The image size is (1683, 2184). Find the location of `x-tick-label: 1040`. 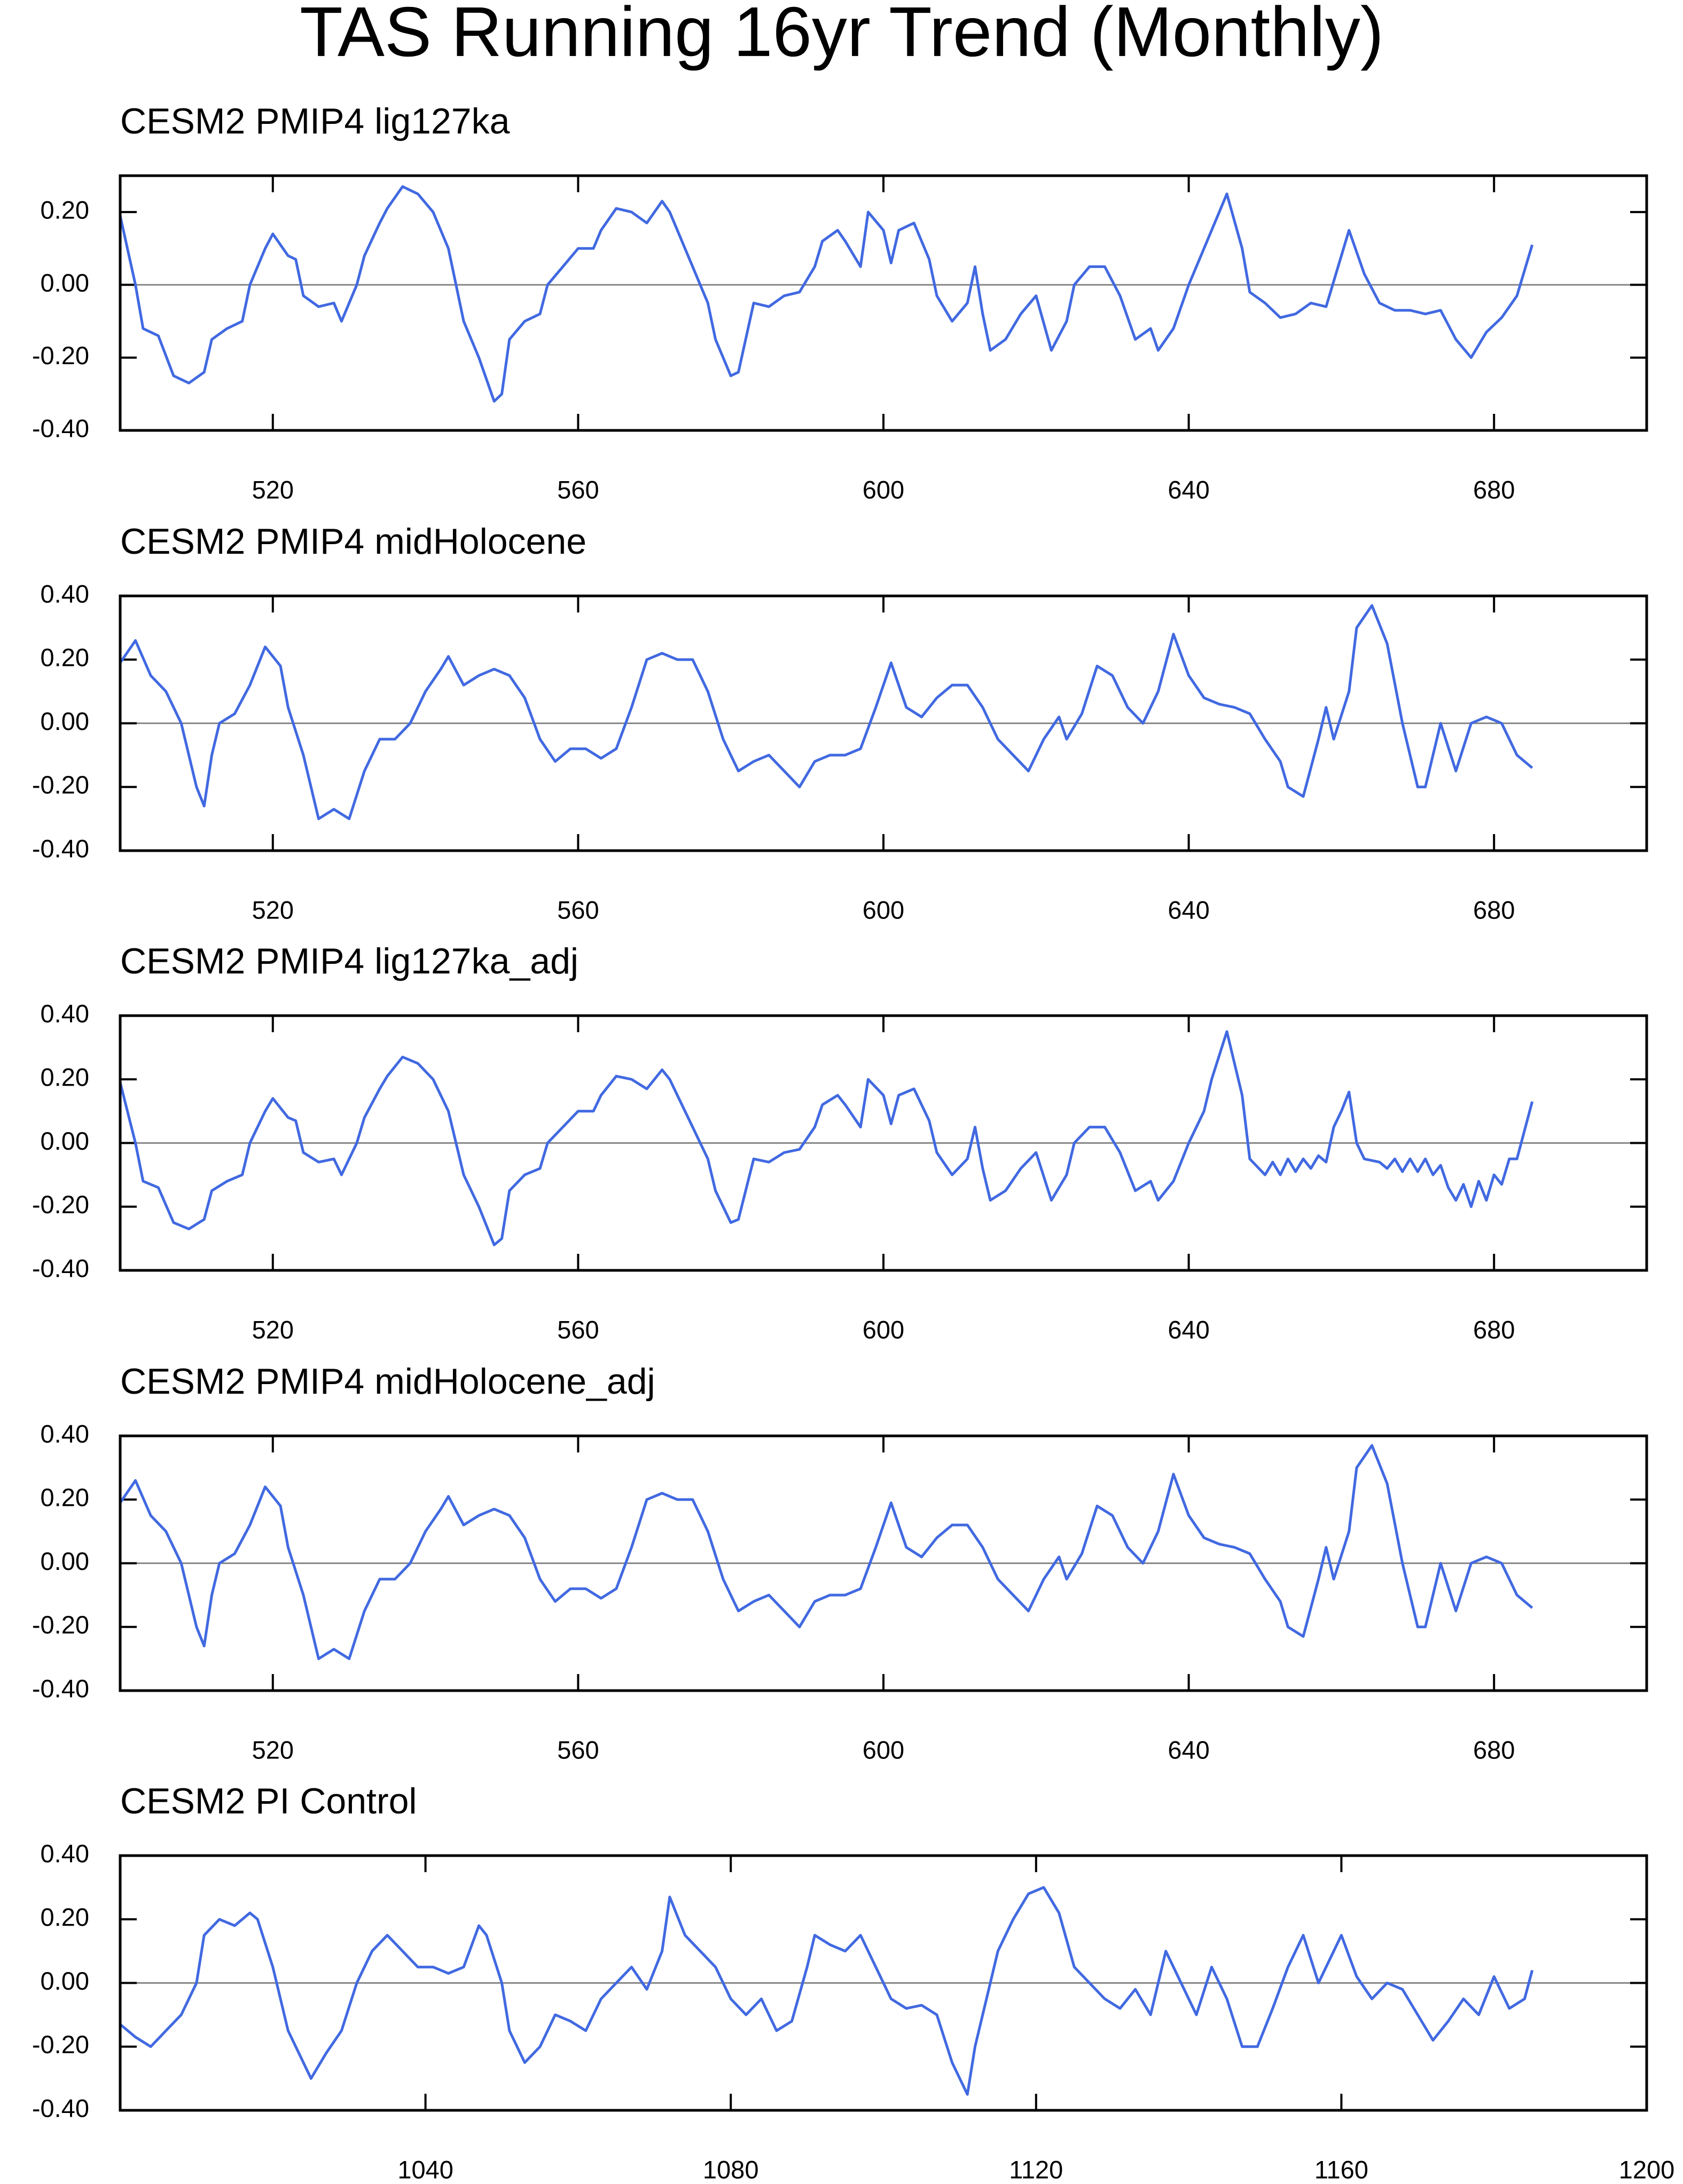

x-tick-label: 1040 is located at coordinates (425, 2169).